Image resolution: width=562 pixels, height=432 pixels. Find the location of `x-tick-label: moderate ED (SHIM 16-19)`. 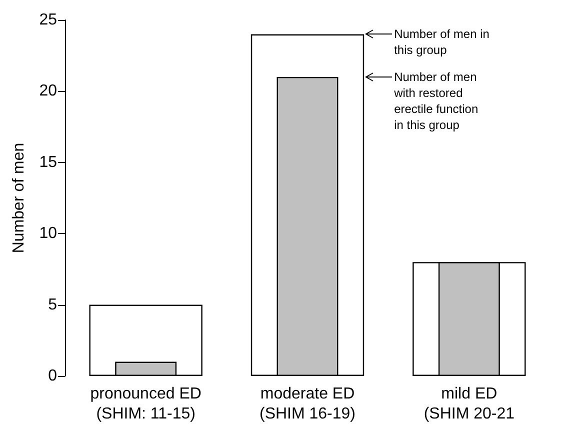

x-tick-label: moderate ED (SHIM 16-19) is located at coordinates (307, 404).